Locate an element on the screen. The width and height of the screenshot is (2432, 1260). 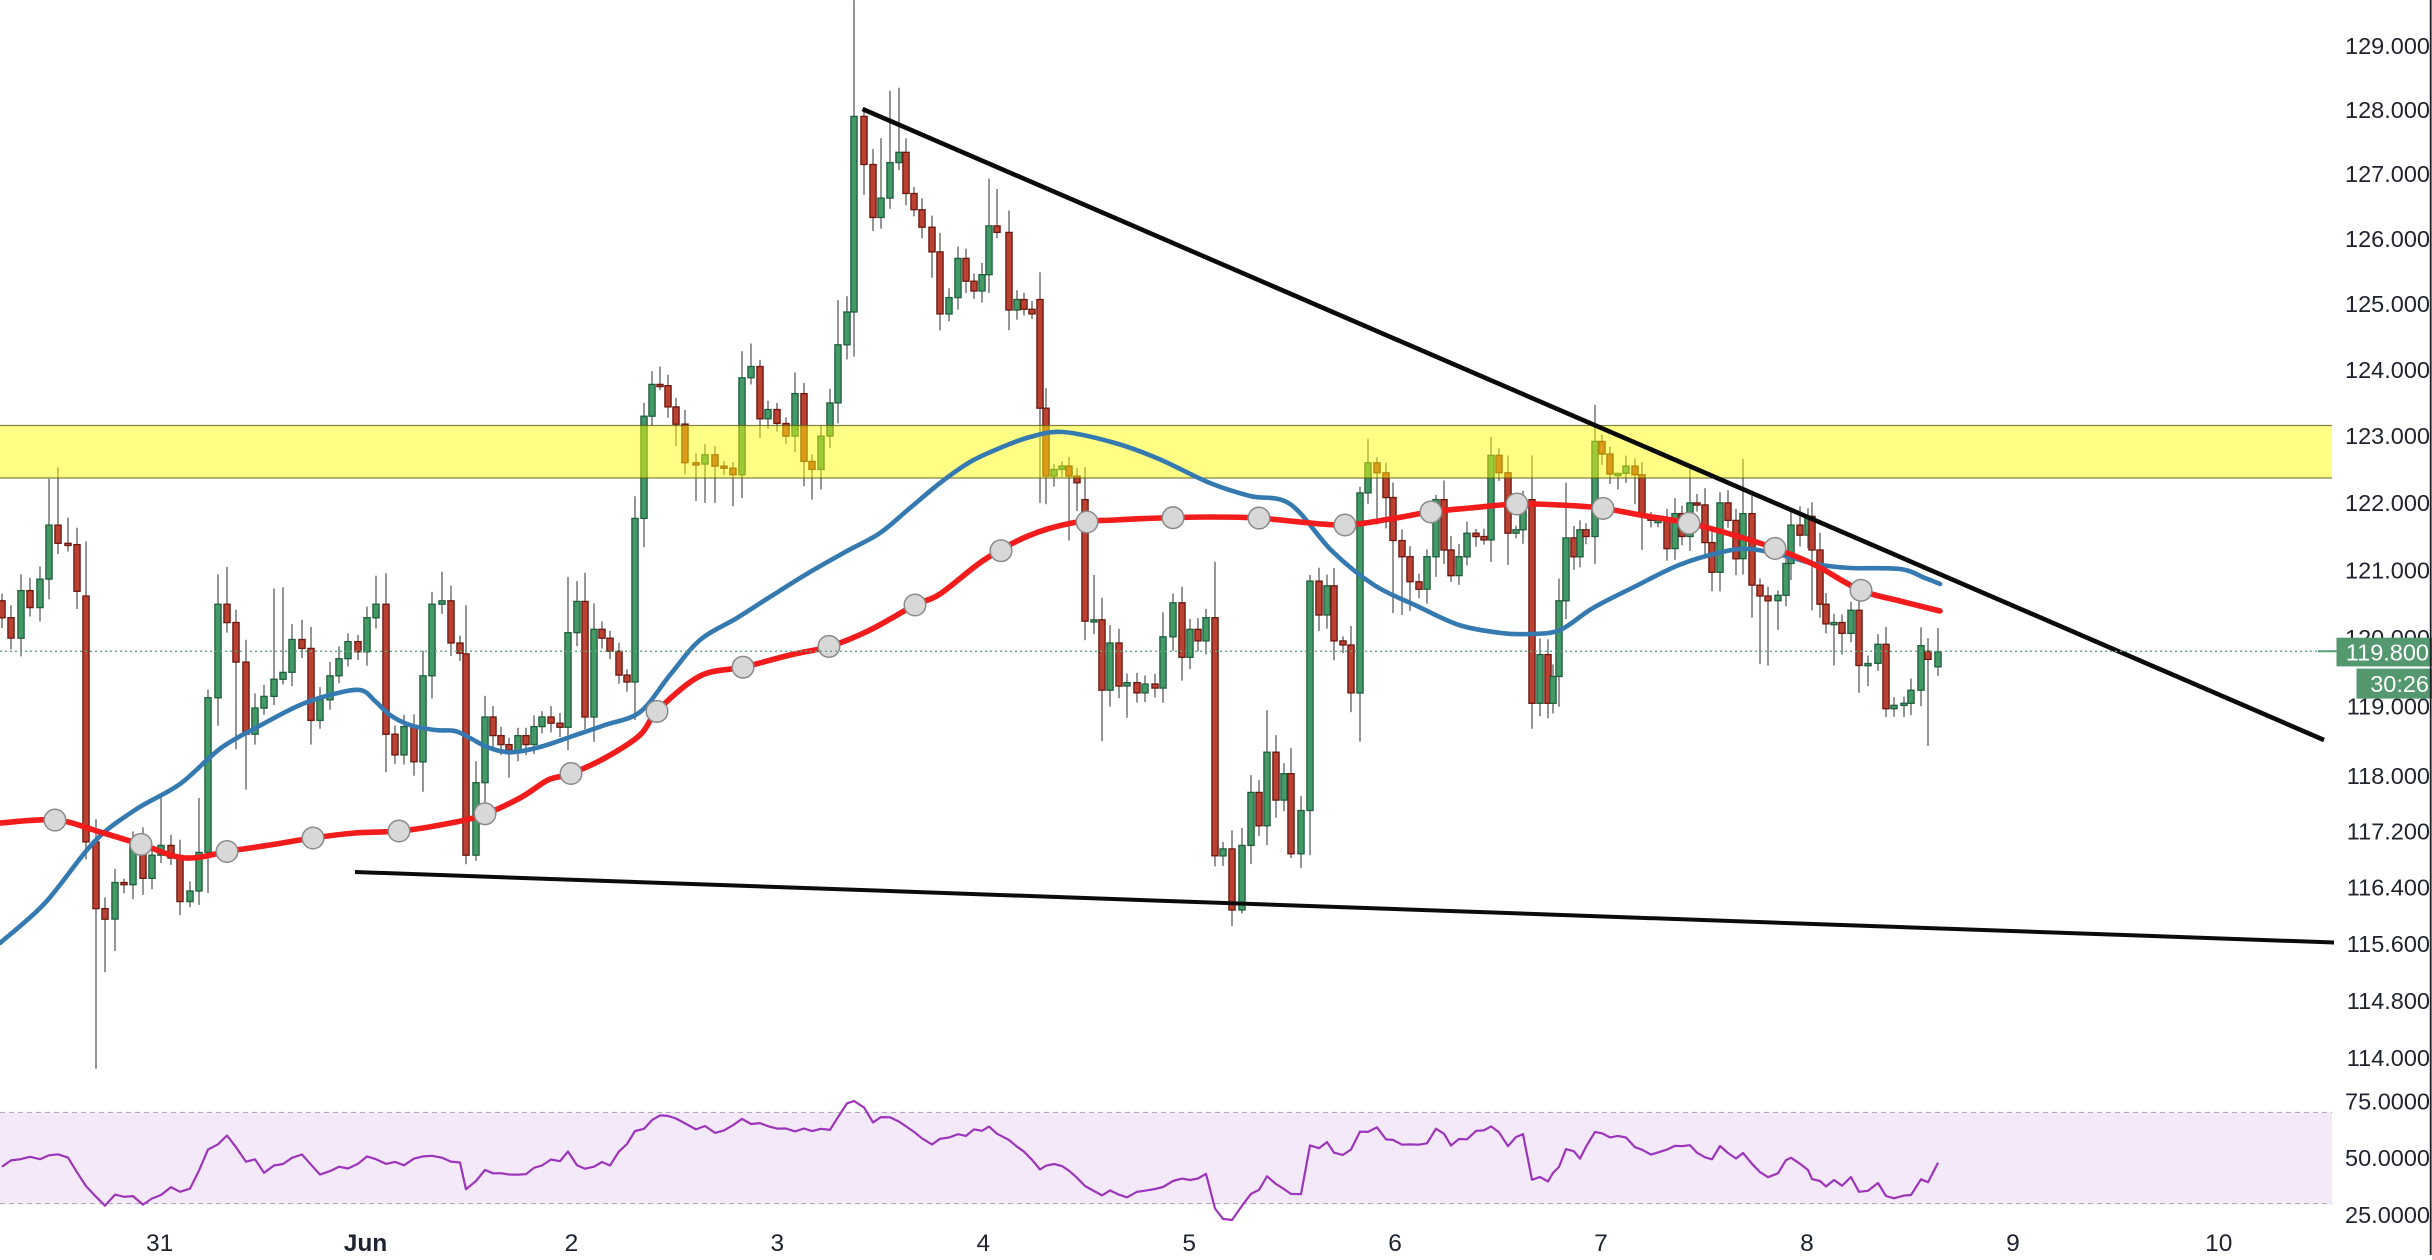
svg-text: 8 is located at coordinates (1807, 1242).